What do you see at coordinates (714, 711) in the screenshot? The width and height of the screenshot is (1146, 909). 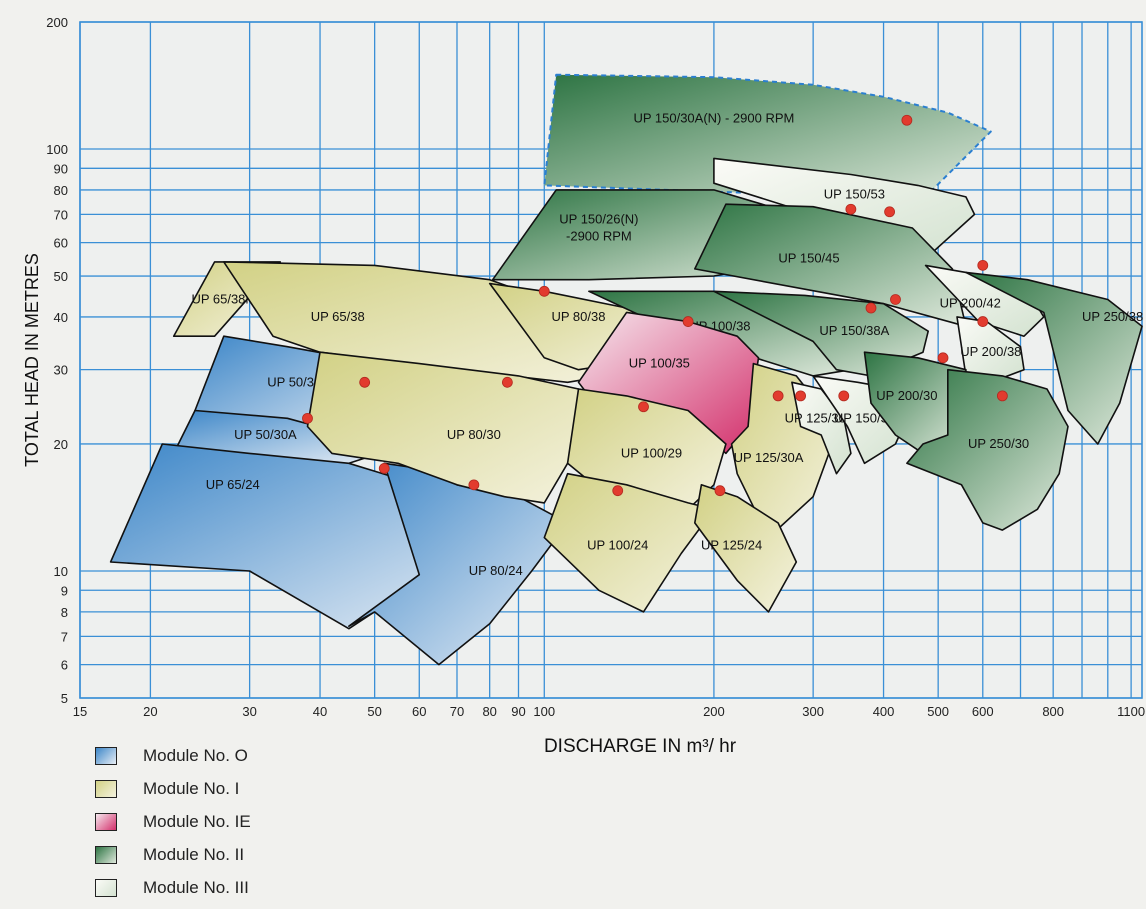 I see `x-tick-label: 200` at bounding box center [714, 711].